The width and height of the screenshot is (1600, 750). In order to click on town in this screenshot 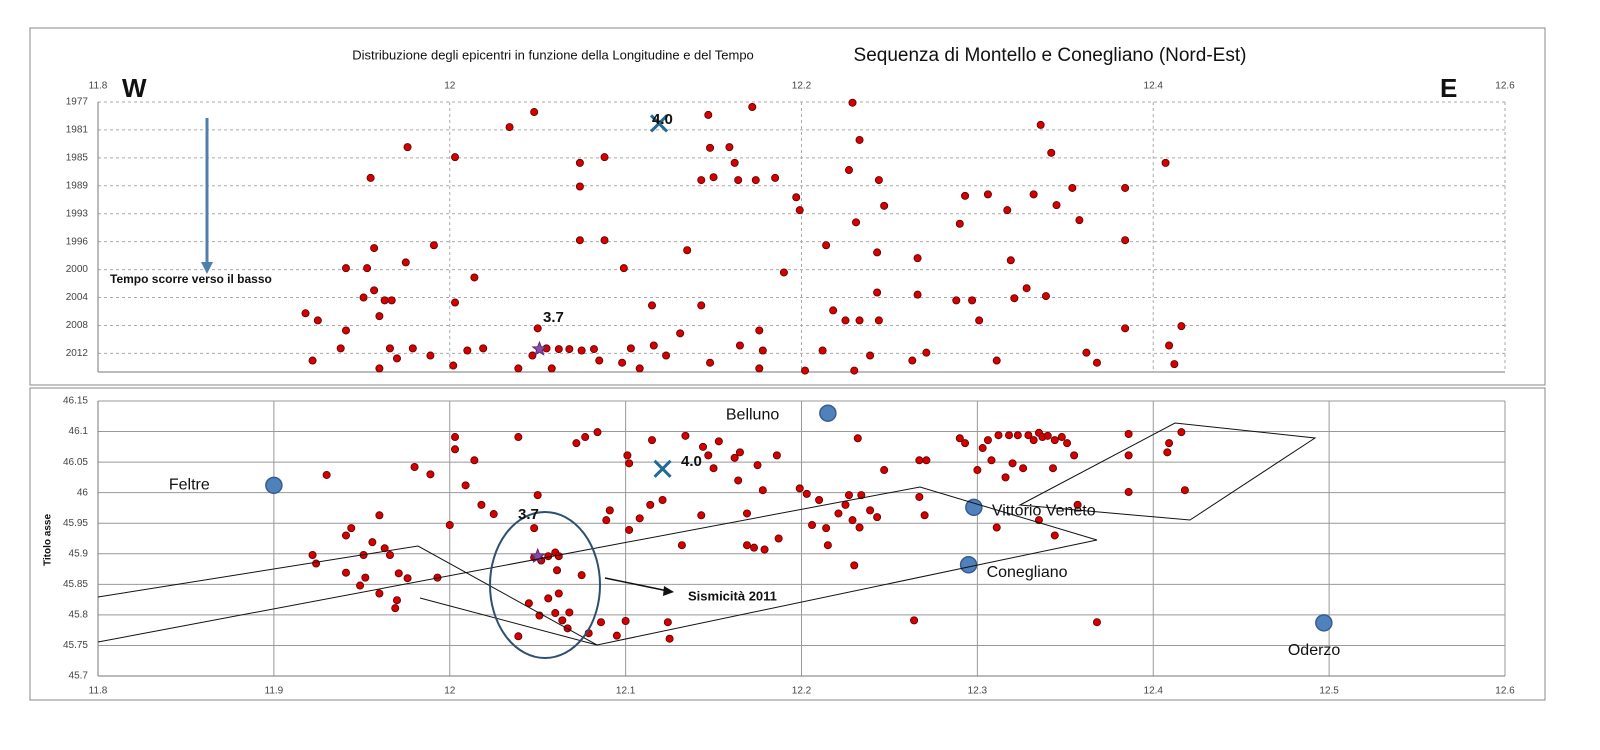, I will do `click(1324, 623)`.